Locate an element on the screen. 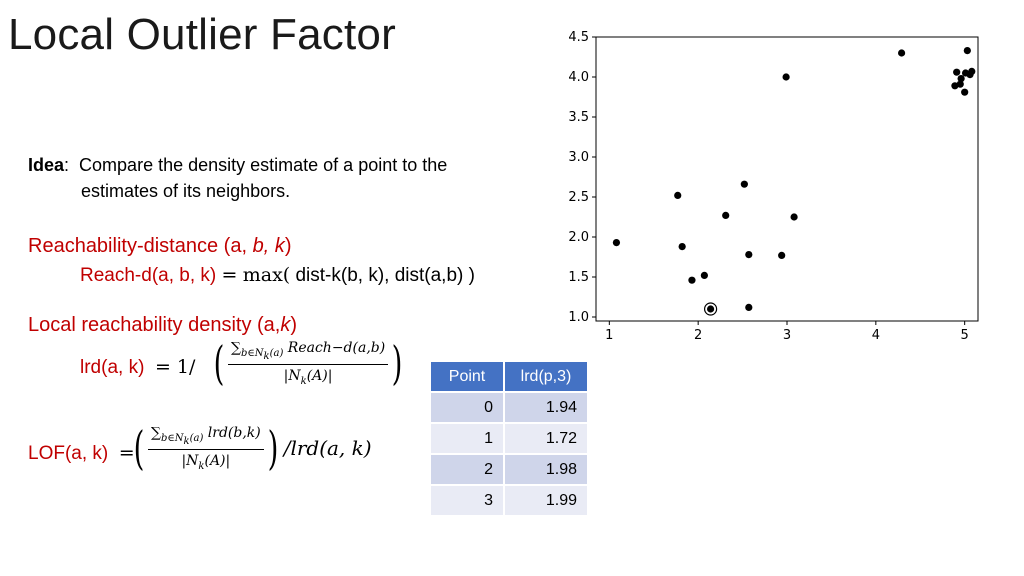 The width and height of the screenshot is (1024, 576). highlighted-point-ring is located at coordinates (711, 309).